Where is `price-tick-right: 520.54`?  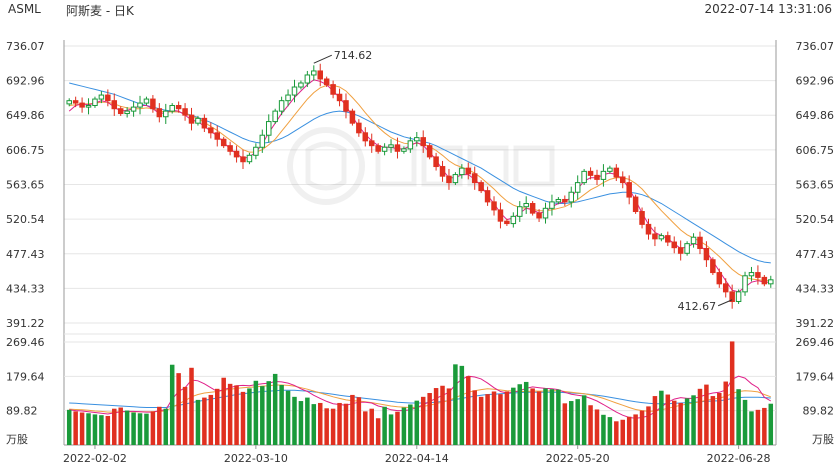 price-tick-right: 520.54 is located at coordinates (815, 219).